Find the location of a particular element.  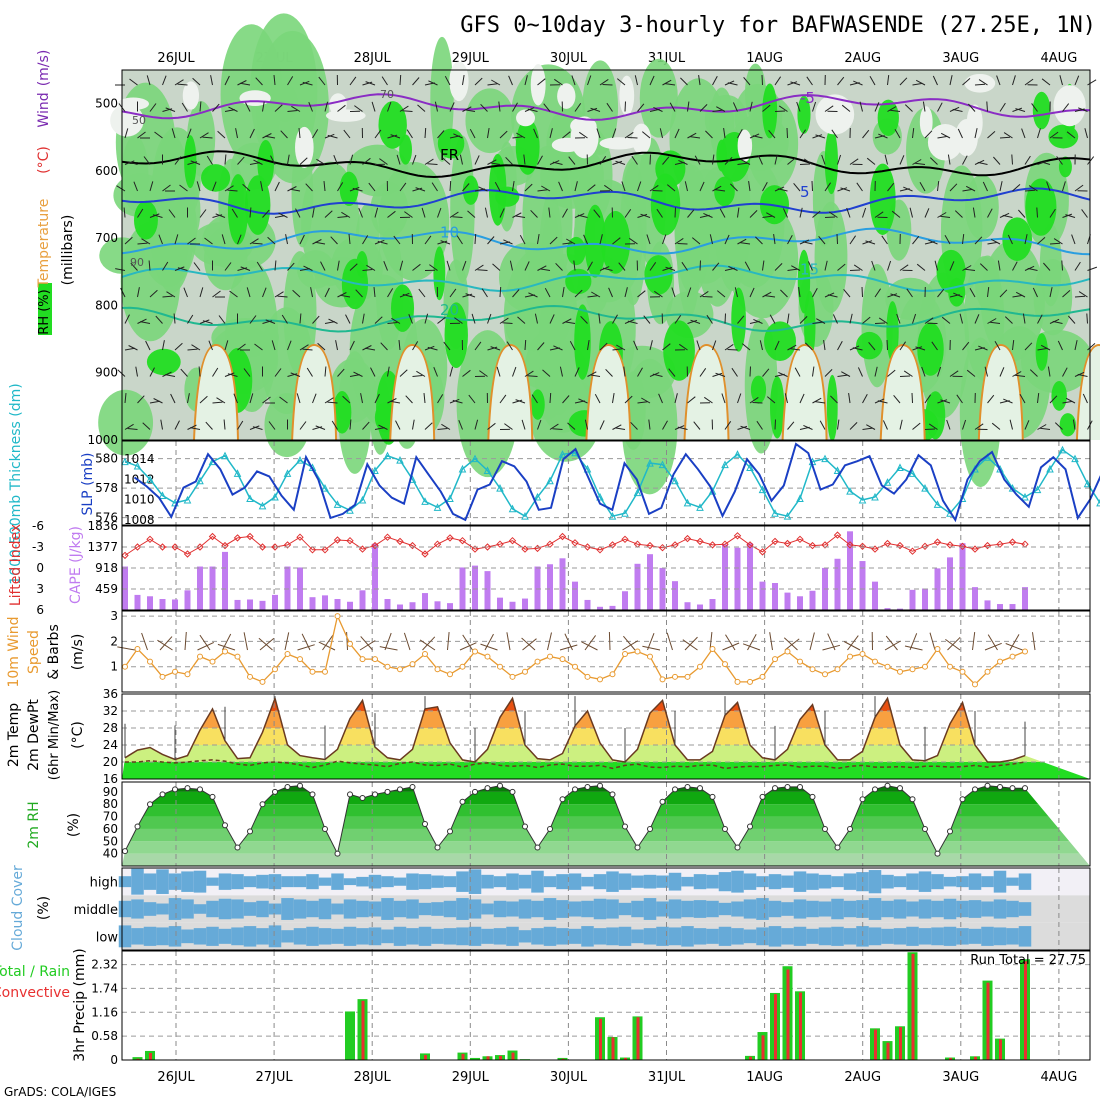

y-tick-label: 900 is located at coordinates (106, 373).